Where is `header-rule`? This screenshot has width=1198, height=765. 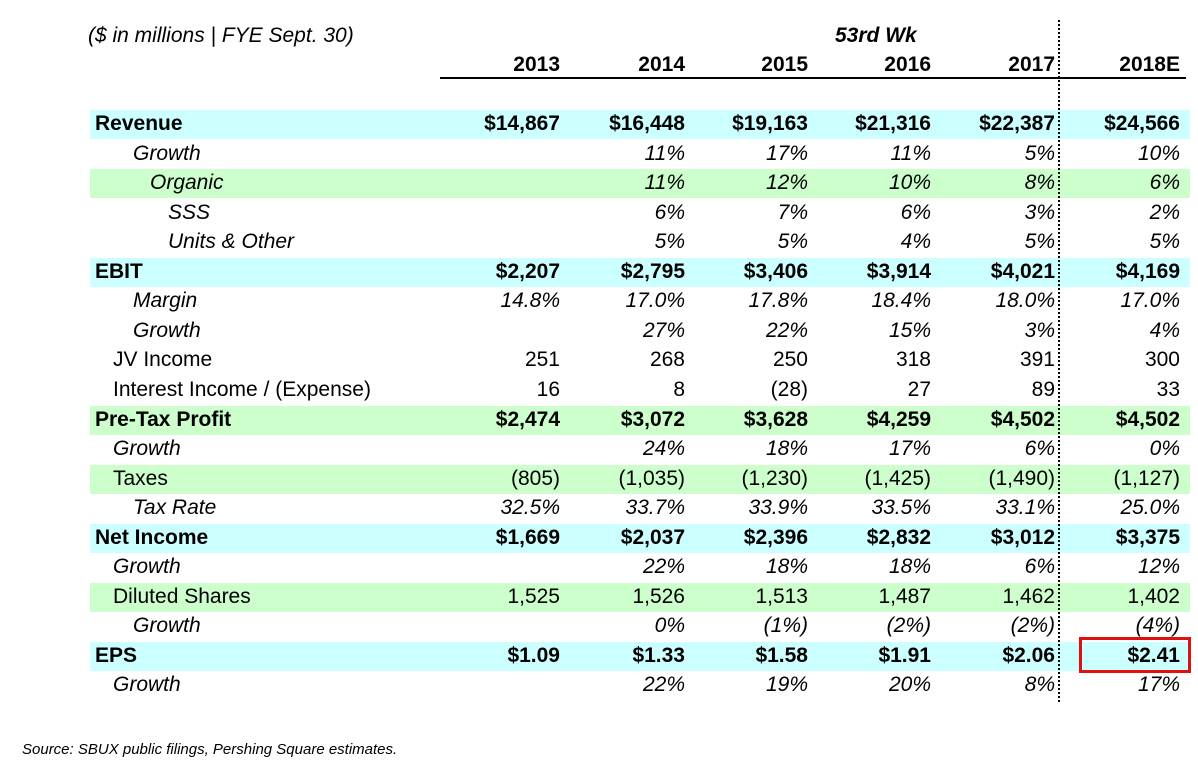
header-rule is located at coordinates (813, 78).